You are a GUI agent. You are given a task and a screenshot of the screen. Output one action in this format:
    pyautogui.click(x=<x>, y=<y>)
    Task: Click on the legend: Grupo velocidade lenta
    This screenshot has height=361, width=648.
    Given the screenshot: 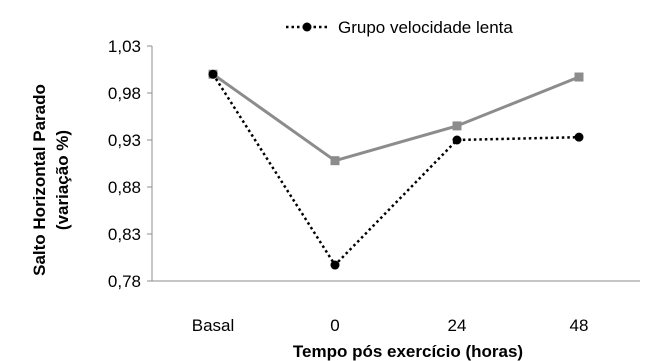 What is the action you would take?
    pyautogui.click(x=399, y=27)
    